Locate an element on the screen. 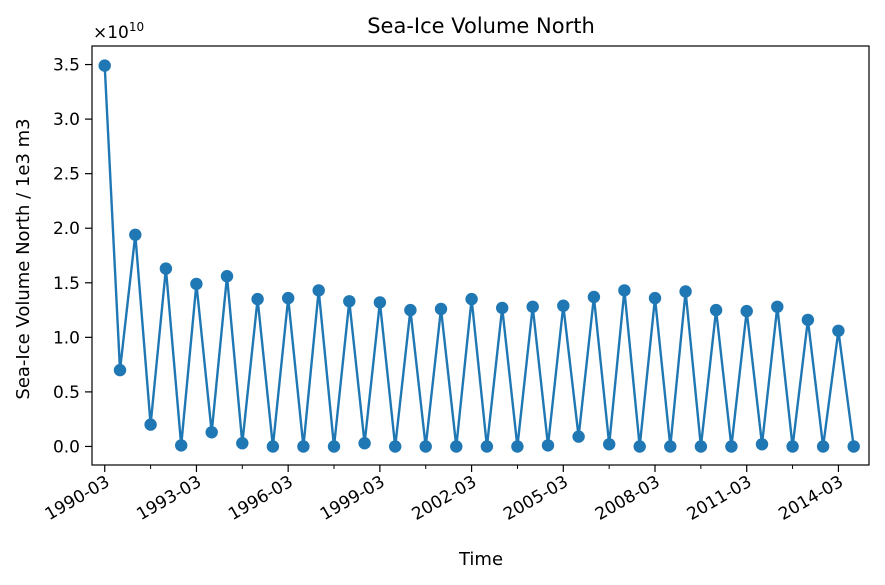  x-tick-label: 2005-03 is located at coordinates (536, 498).